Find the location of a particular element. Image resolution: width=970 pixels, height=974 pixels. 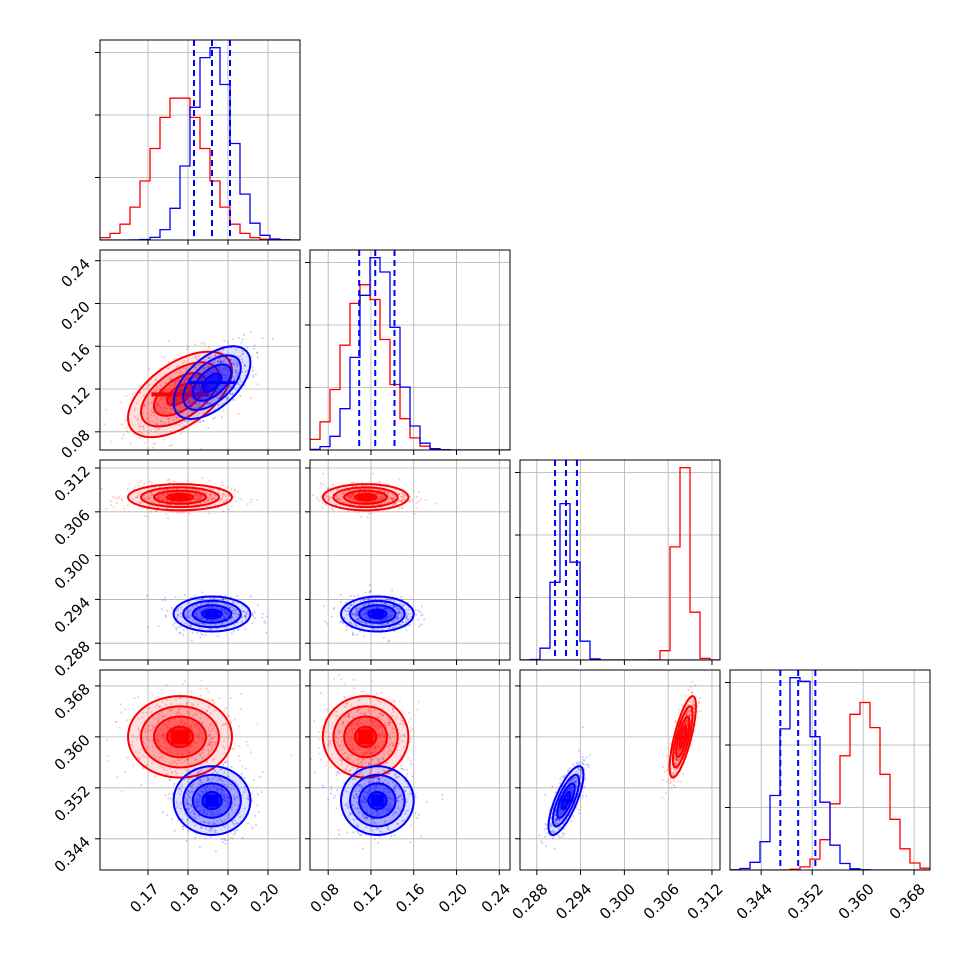

y-tick-label-3: 0.306 is located at coordinates (72, 527).